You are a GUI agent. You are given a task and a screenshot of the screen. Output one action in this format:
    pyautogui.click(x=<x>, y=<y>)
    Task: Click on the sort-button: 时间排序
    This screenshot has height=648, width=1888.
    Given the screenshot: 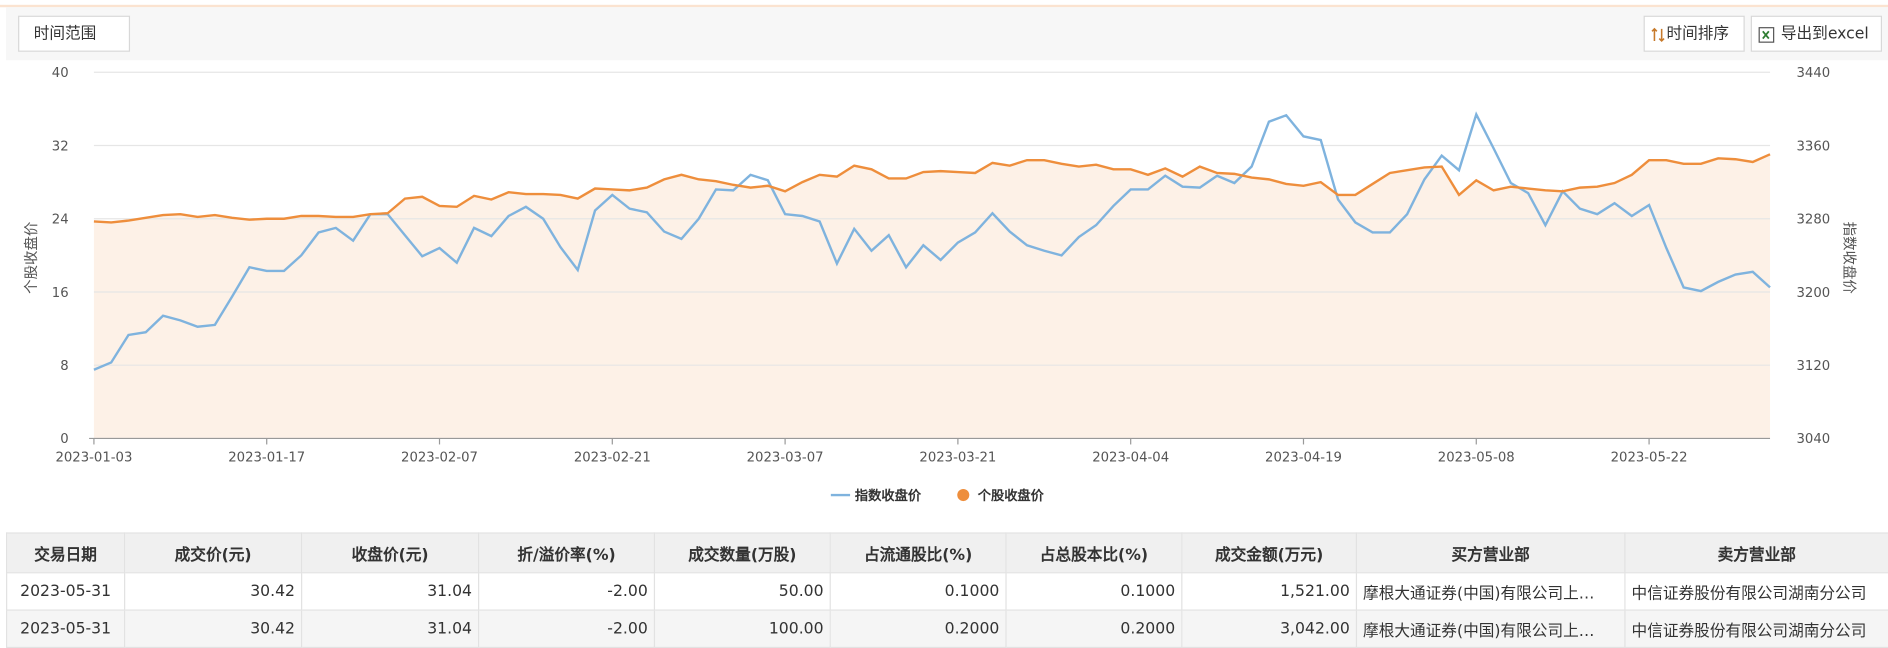 What is the action you would take?
    pyautogui.click(x=1694, y=33)
    